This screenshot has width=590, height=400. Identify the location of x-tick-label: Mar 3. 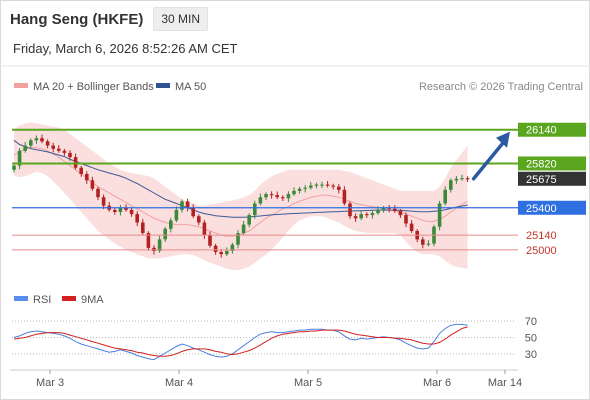
(50, 383).